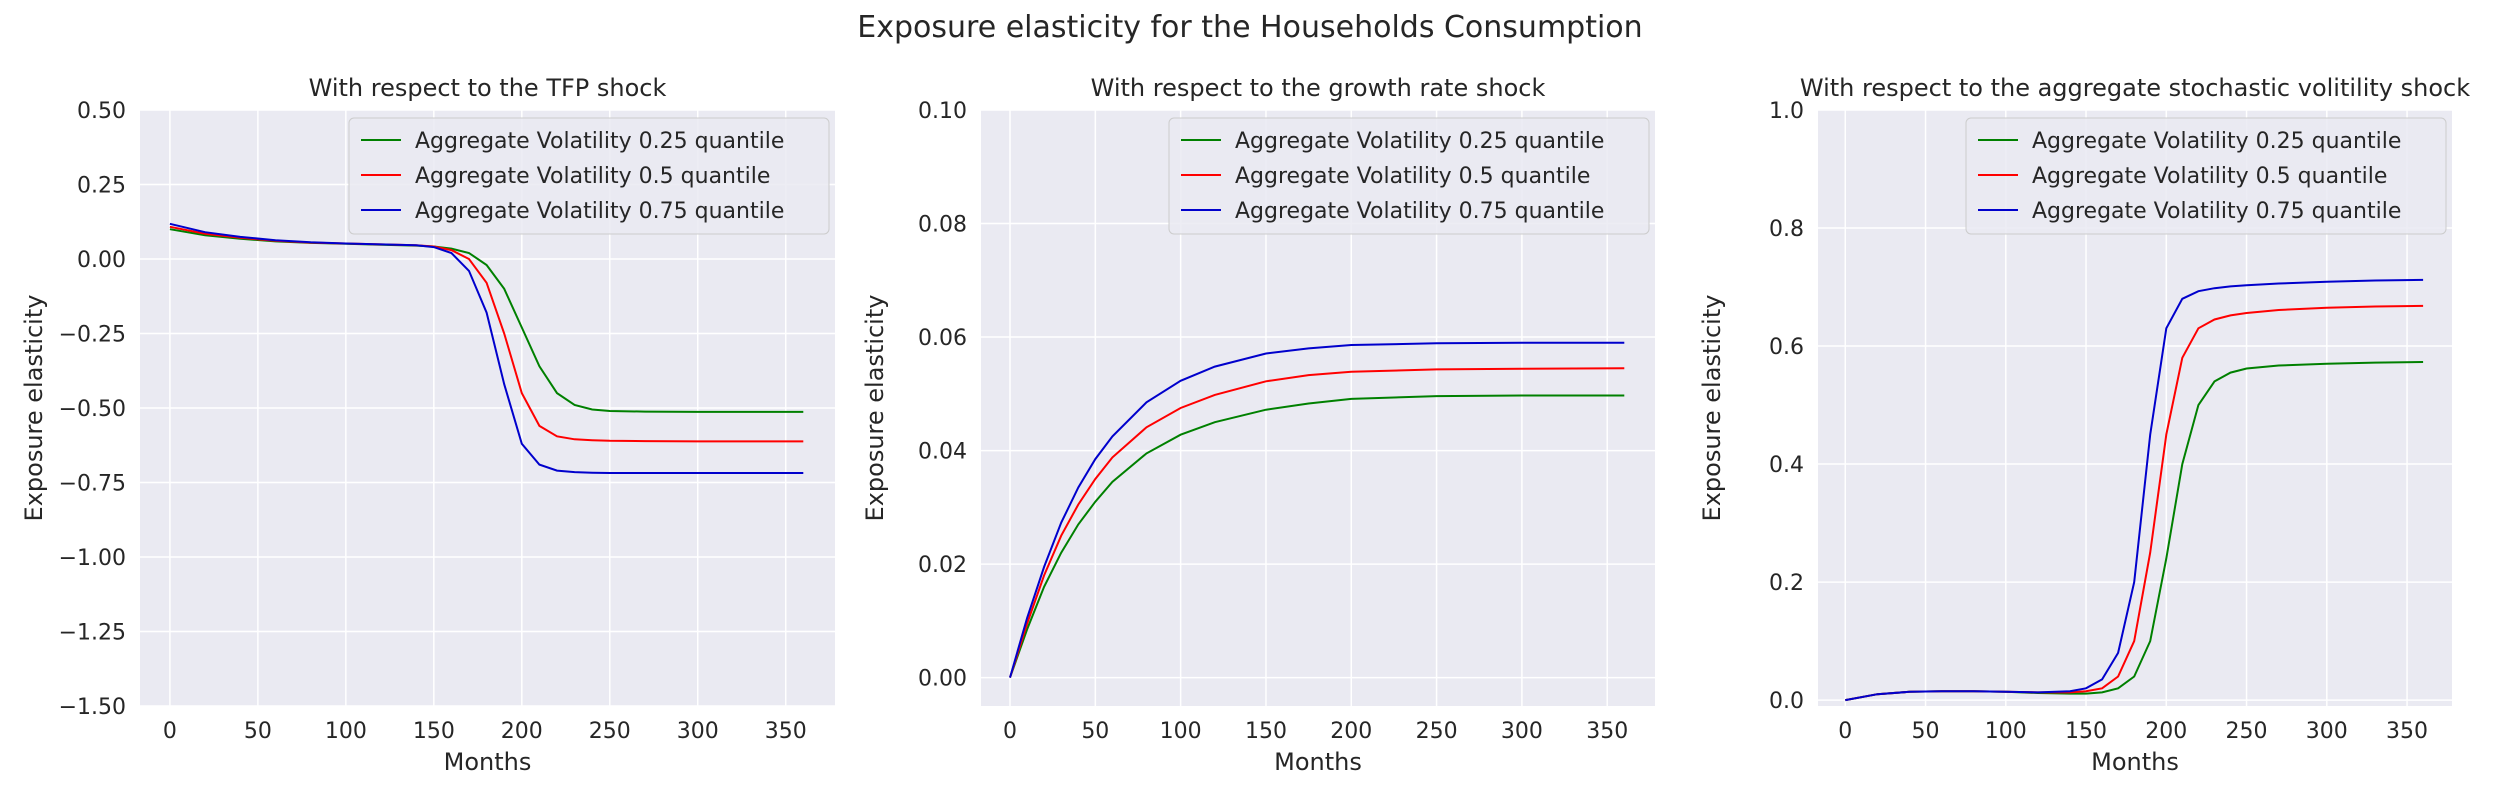 Image resolution: width=2500 pixels, height=800 pixels. What do you see at coordinates (942, 111) in the screenshot?
I see `y-tick-label: 0.10` at bounding box center [942, 111].